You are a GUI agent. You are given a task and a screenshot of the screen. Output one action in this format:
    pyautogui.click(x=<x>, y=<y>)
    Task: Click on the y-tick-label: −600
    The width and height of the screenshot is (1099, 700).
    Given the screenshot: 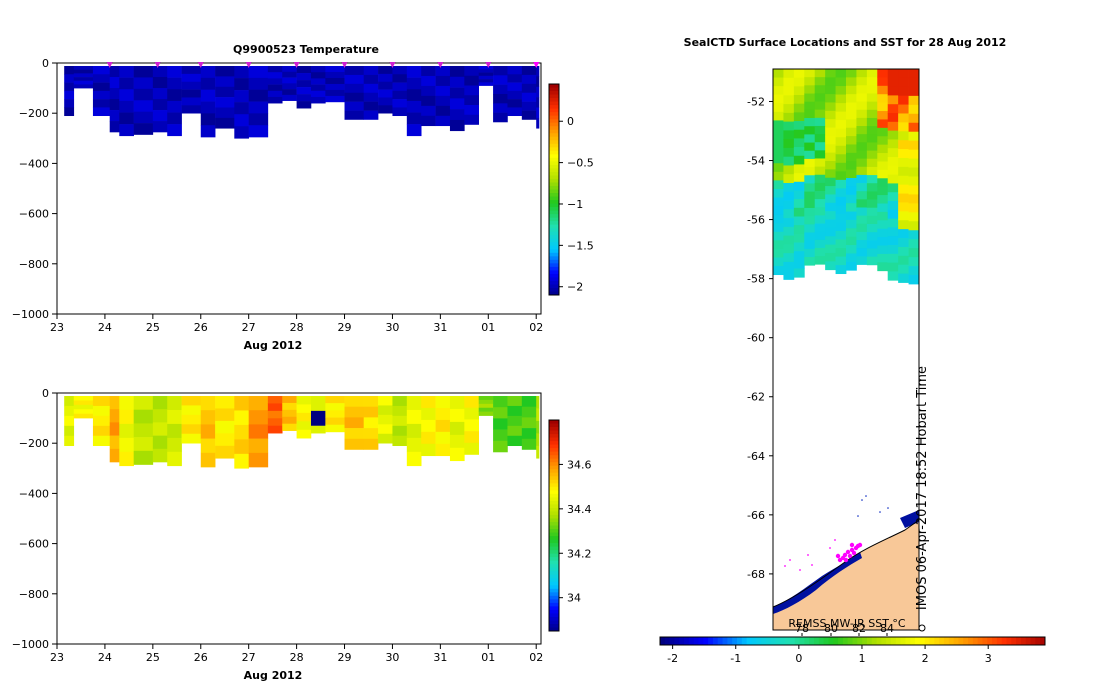 What is the action you would take?
    pyautogui.click(x=34, y=214)
    